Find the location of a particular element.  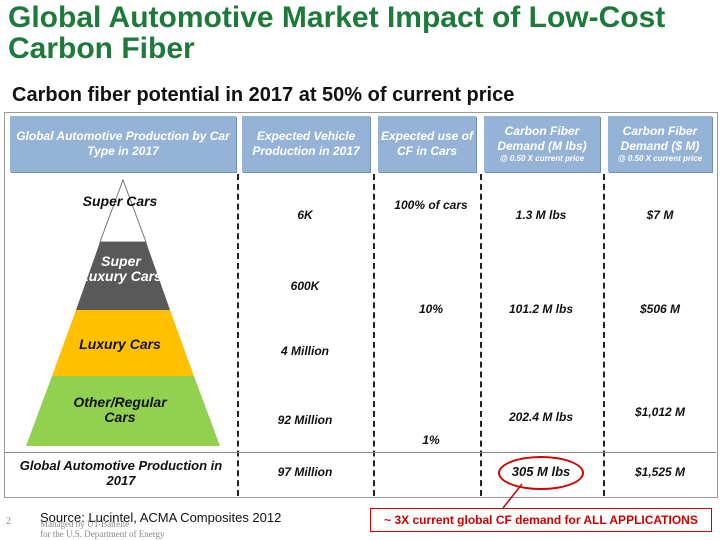

header-cf-use-label: Expected use of CF in Cars is located at coordinates (427, 143).